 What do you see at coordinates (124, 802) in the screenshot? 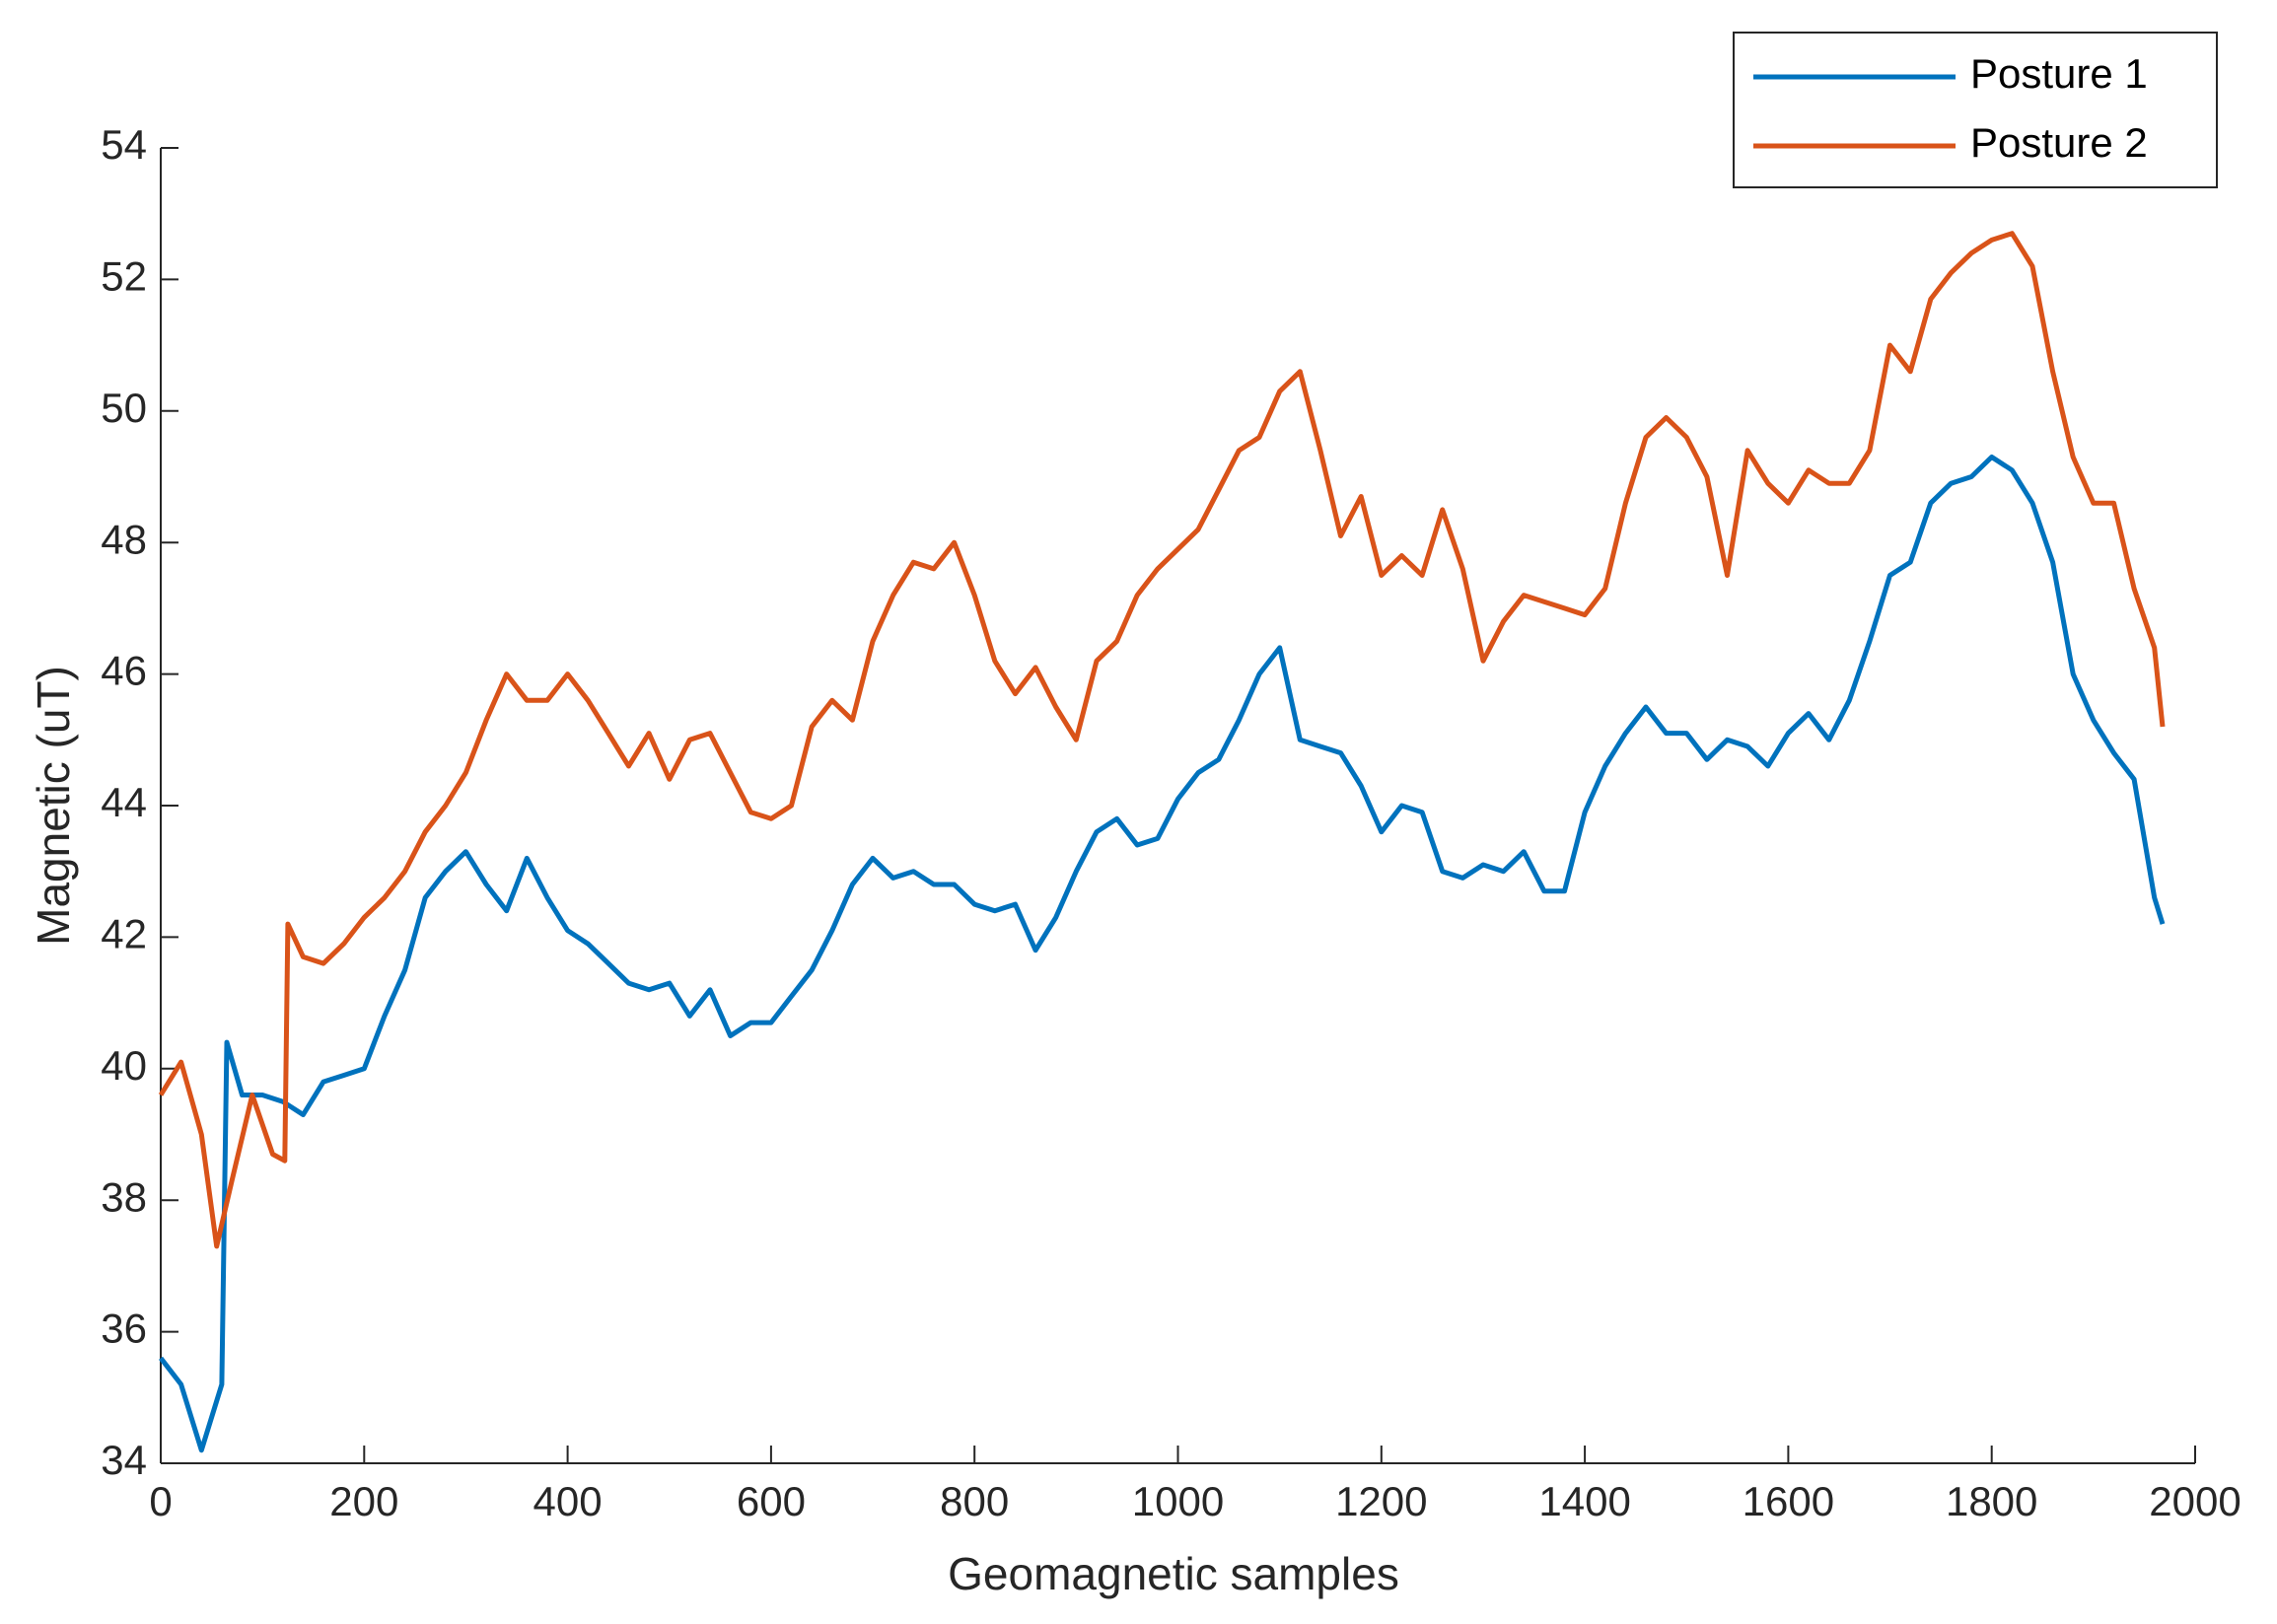
I see `y-tick-label: 44` at bounding box center [124, 802].